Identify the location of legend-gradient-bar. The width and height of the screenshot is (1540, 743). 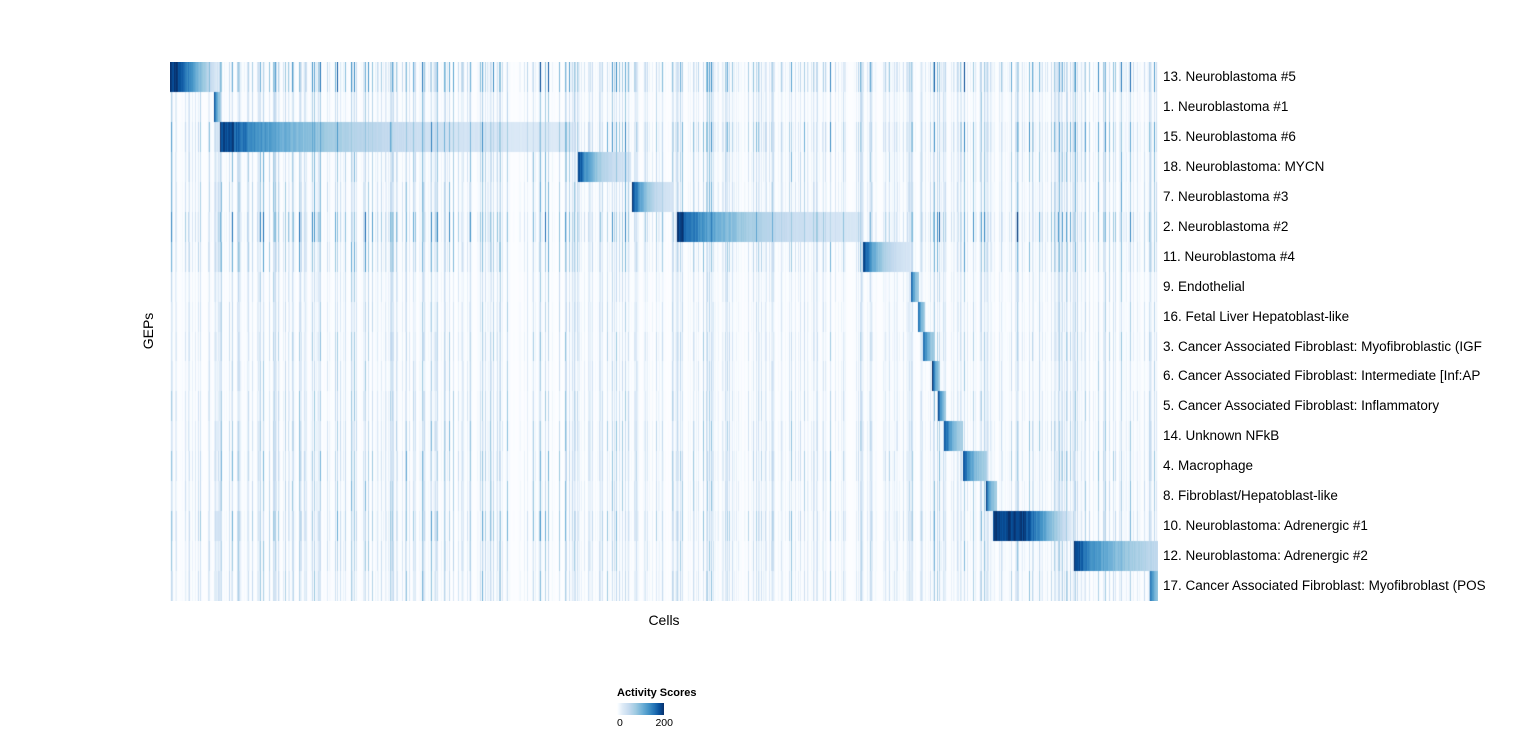
(640, 709).